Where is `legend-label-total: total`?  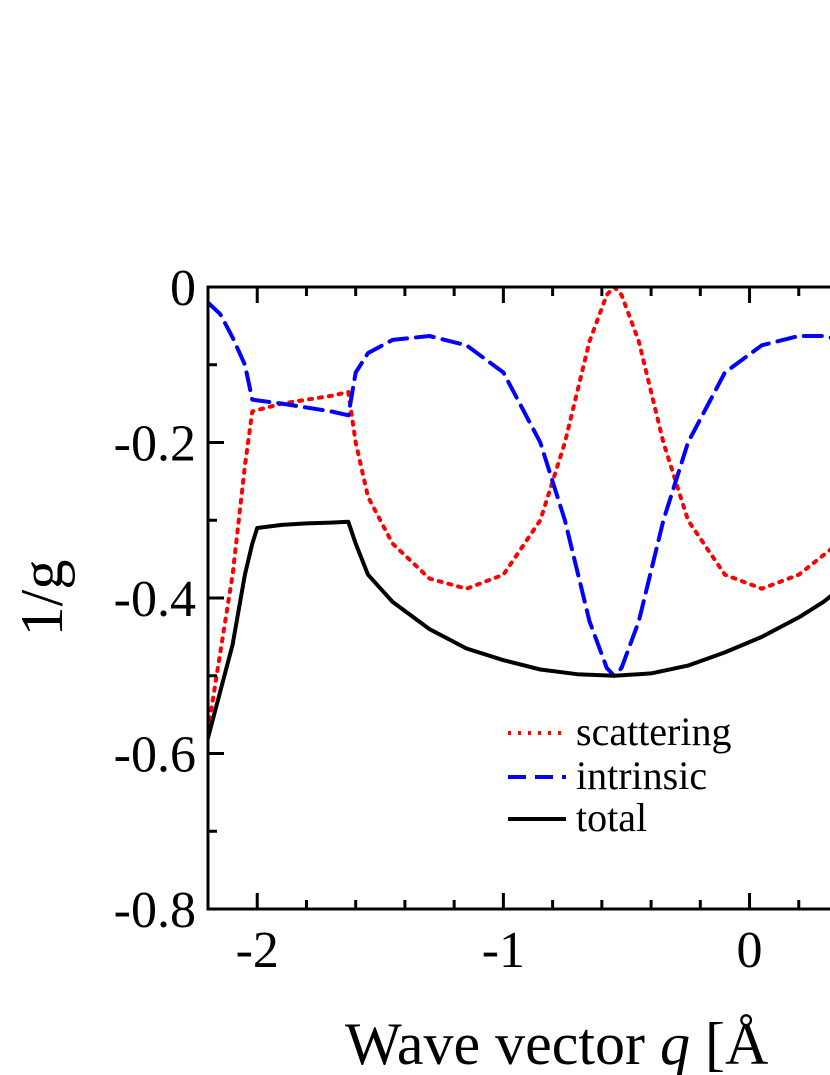 legend-label-total: total is located at coordinates (611, 817).